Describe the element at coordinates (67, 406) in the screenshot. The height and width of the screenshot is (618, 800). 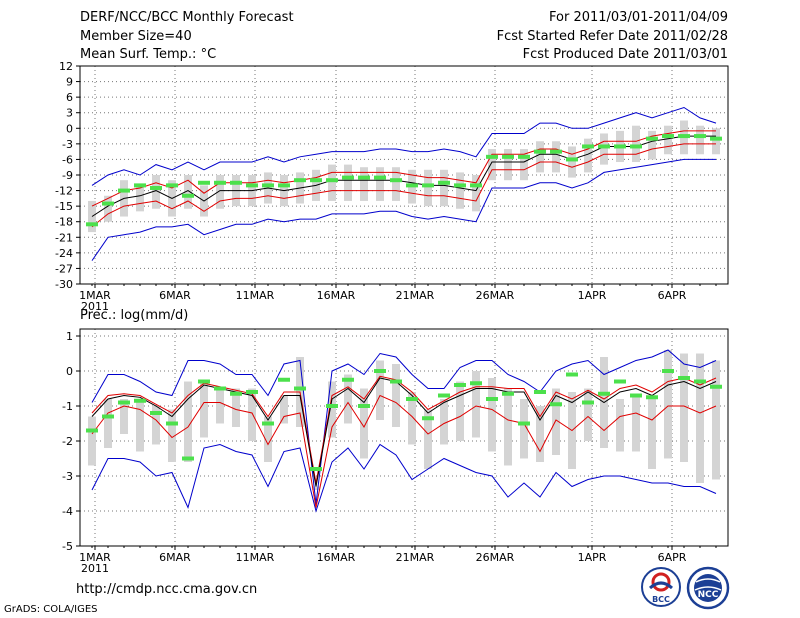
I see `y-tick-label: -1` at that location.